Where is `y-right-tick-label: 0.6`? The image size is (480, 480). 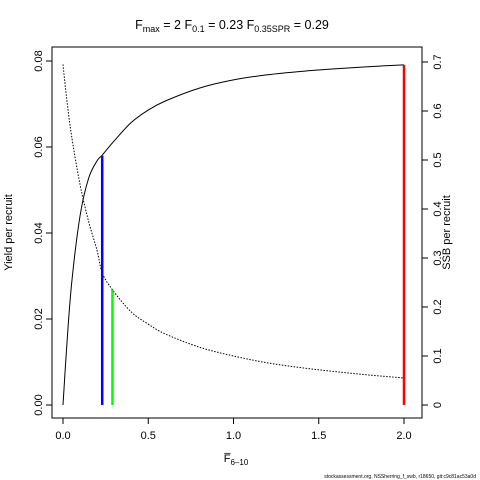
y-right-tick-label: 0.6 is located at coordinates (438, 110).